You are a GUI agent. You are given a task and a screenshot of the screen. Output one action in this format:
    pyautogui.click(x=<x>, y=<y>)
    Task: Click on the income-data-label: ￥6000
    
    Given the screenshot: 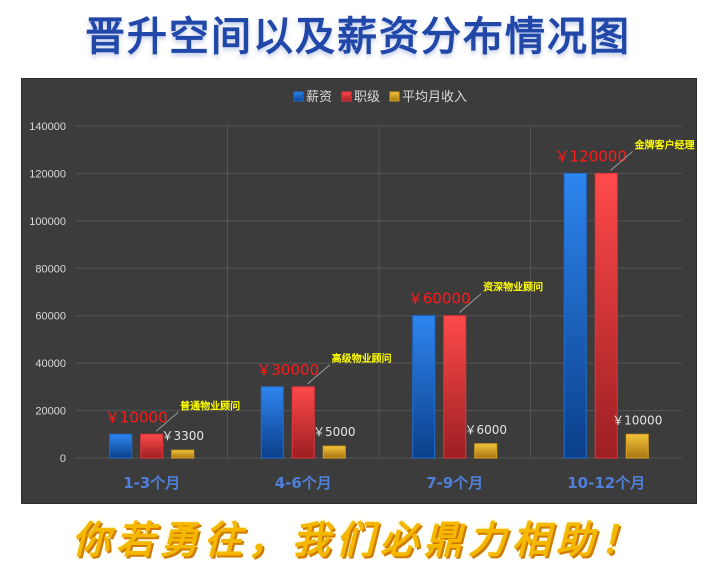 What is the action you would take?
    pyautogui.click(x=485, y=430)
    